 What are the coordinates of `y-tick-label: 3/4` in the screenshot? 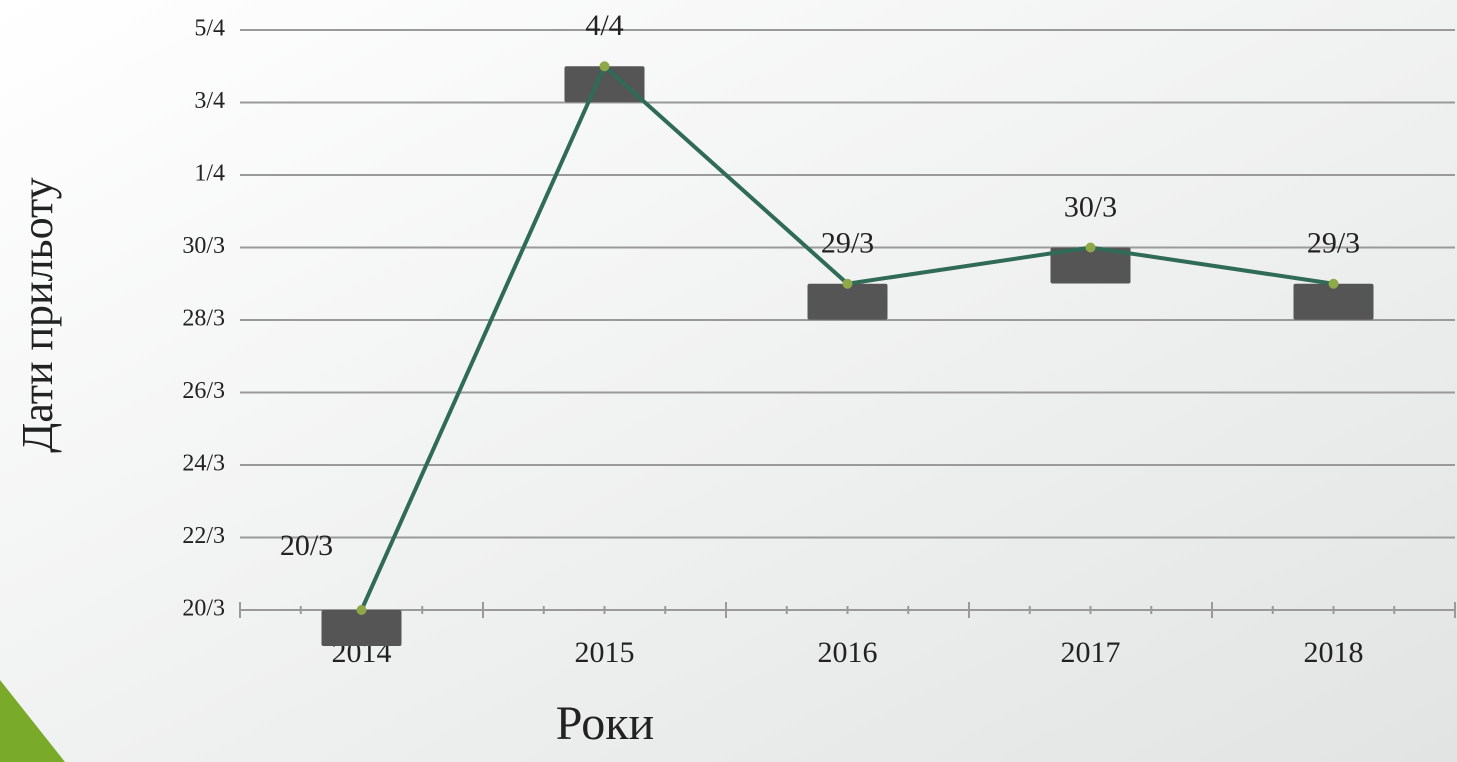 It's located at (209, 101).